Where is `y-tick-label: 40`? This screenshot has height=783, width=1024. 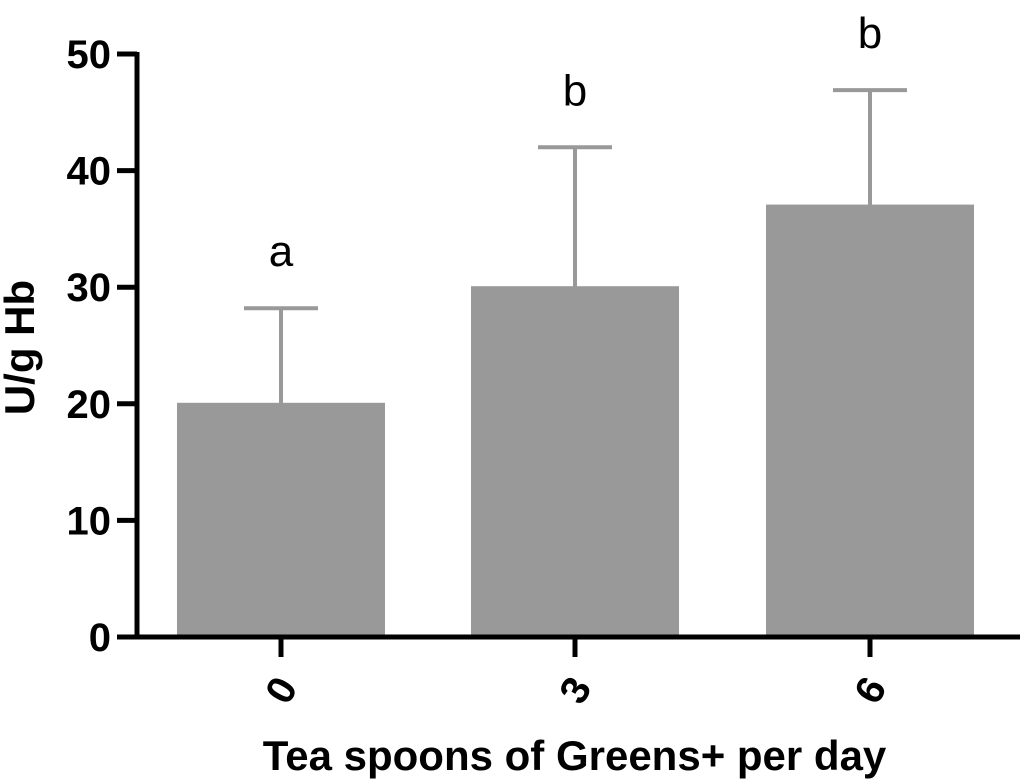
y-tick-label: 40 is located at coordinates (89, 172).